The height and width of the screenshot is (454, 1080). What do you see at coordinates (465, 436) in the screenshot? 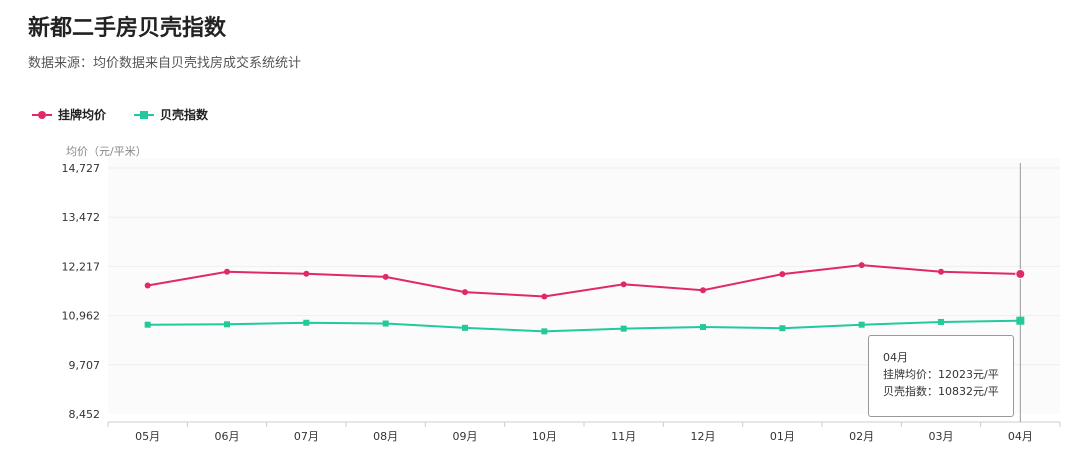
I see `x-tick-label: 09月` at bounding box center [465, 436].